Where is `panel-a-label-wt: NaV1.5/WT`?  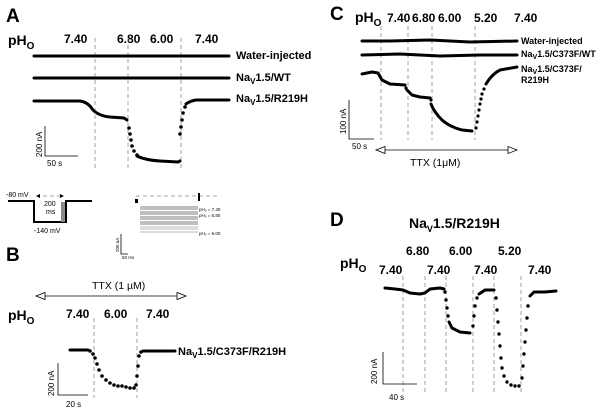 panel-a-label-wt: NaV1.5/WT is located at coordinates (263, 79).